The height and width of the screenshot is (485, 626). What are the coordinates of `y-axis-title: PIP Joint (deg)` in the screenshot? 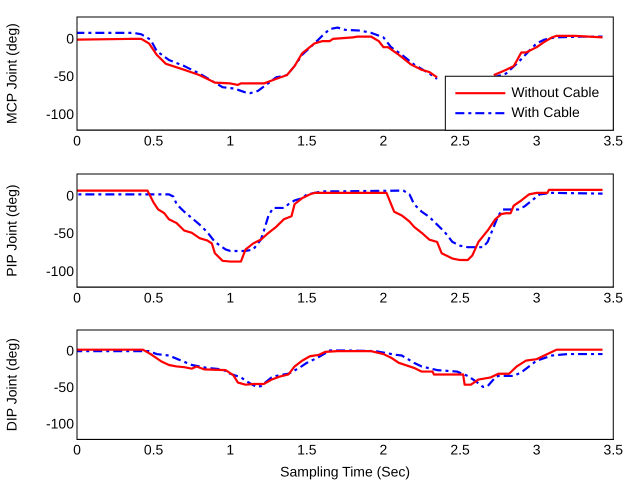 It's located at (11, 230).